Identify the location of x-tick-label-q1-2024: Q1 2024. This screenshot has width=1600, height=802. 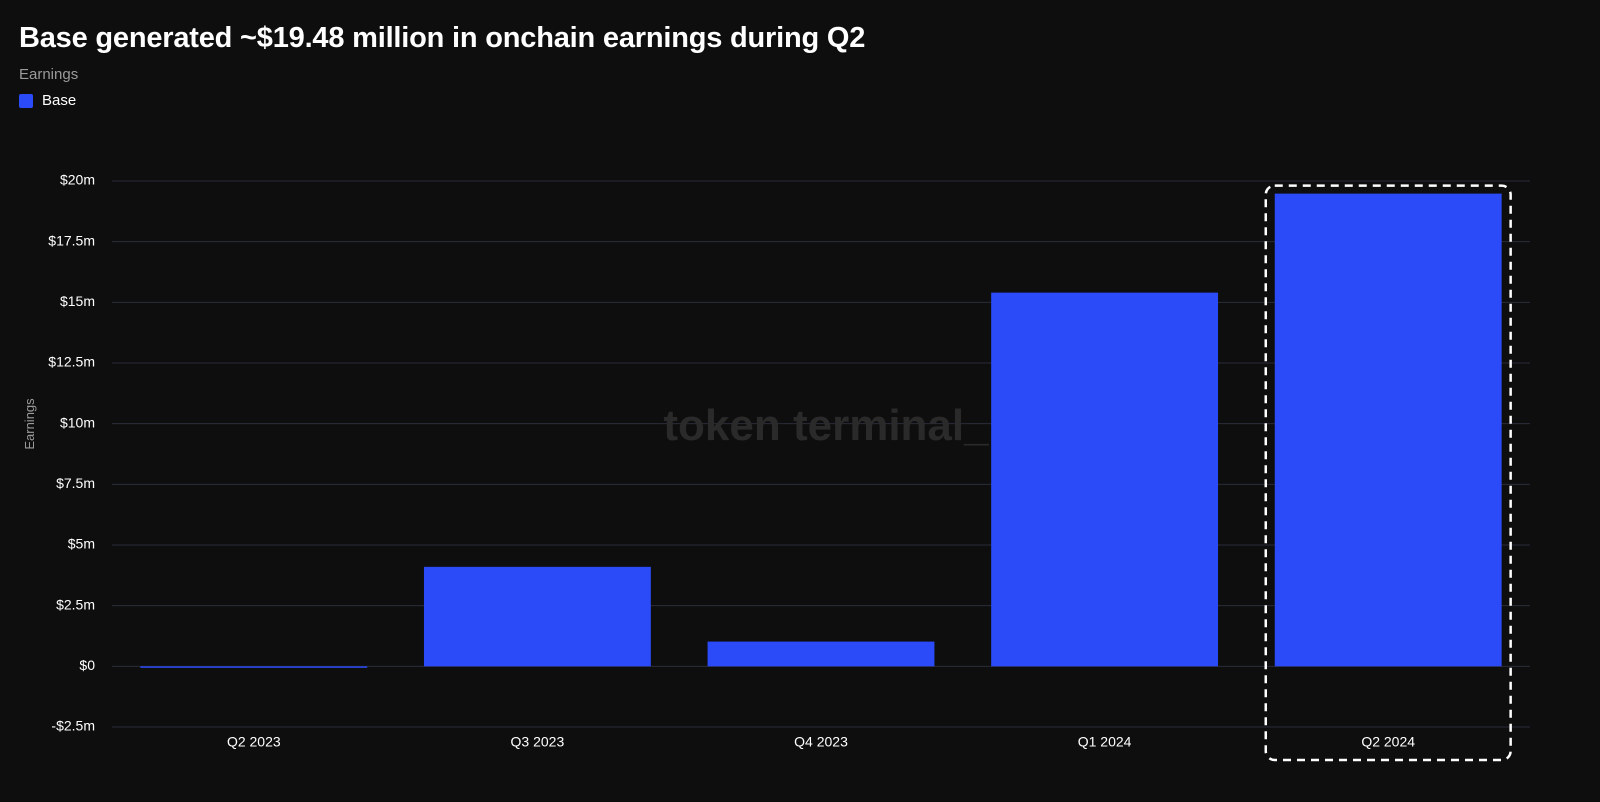
(1105, 742).